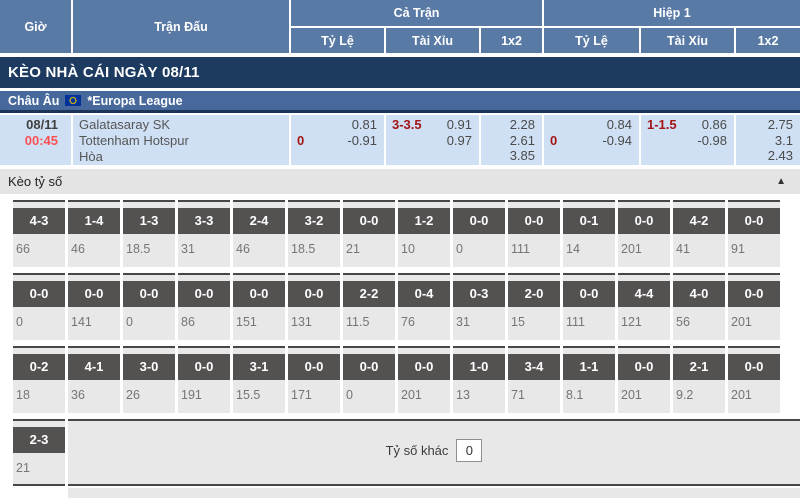 This screenshot has width=800, height=500. I want to click on score-option-button: 2-4, so click(259, 221).